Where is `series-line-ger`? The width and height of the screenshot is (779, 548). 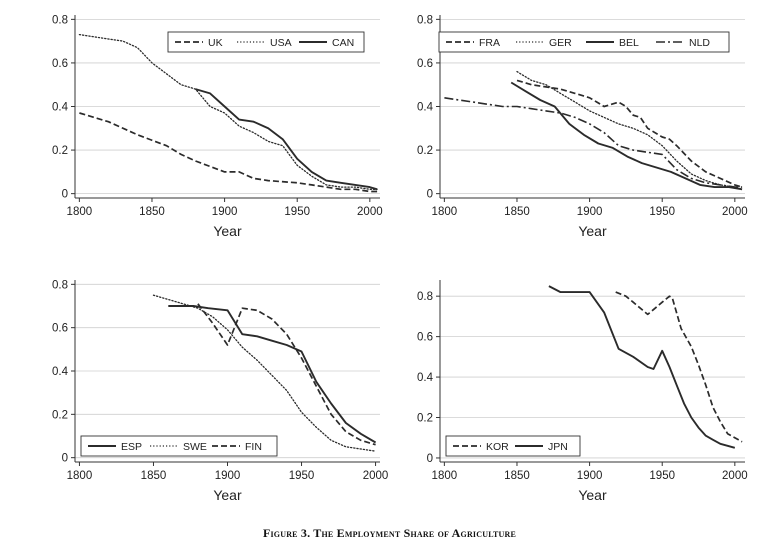 series-line-ger is located at coordinates (629, 130).